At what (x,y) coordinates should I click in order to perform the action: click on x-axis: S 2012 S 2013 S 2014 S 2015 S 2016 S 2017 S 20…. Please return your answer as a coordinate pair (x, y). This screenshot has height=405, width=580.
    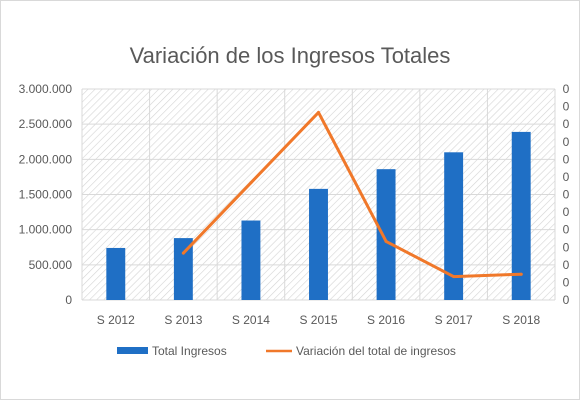
    Looking at the image, I should click on (319, 320).